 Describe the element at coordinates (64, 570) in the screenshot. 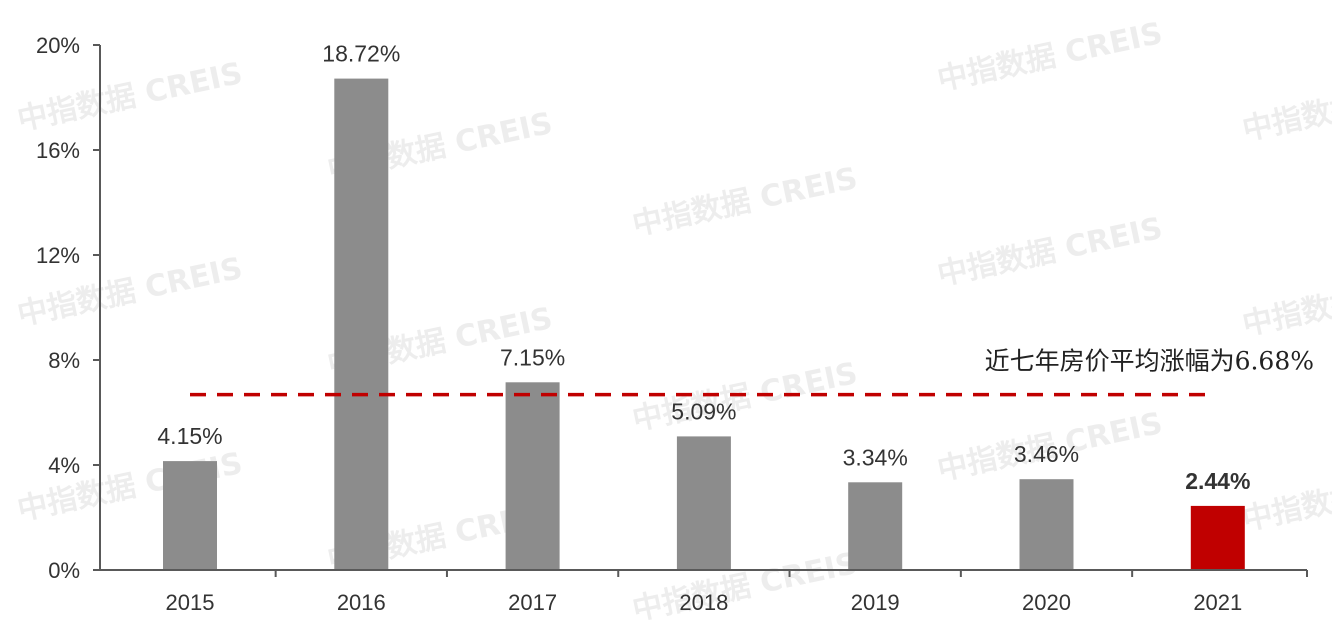

I see `y-tick-label: 0%` at that location.